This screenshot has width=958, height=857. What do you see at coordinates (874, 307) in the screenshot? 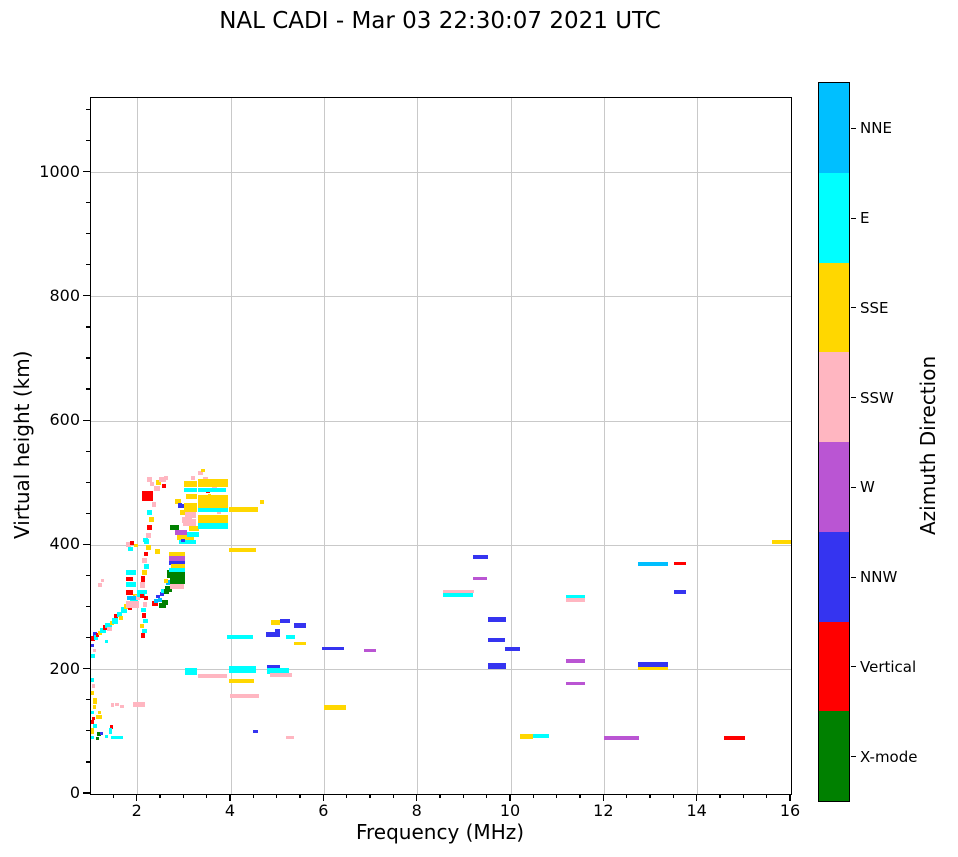
I see `colorbar-label-sse: SSE` at bounding box center [874, 307].